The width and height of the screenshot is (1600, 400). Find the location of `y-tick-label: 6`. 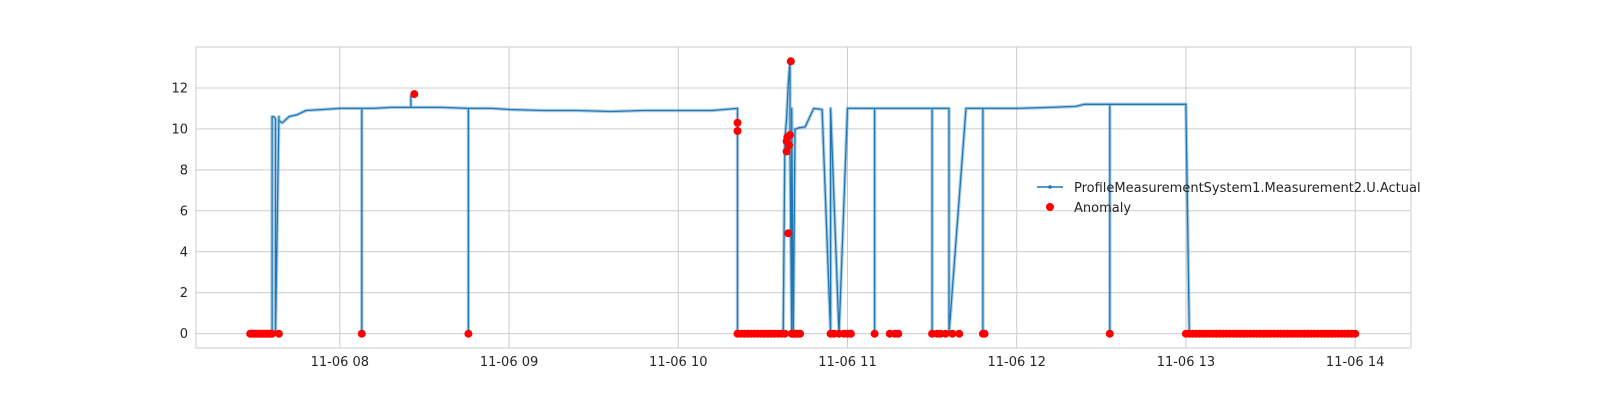

y-tick-label: 6 is located at coordinates (184, 211).